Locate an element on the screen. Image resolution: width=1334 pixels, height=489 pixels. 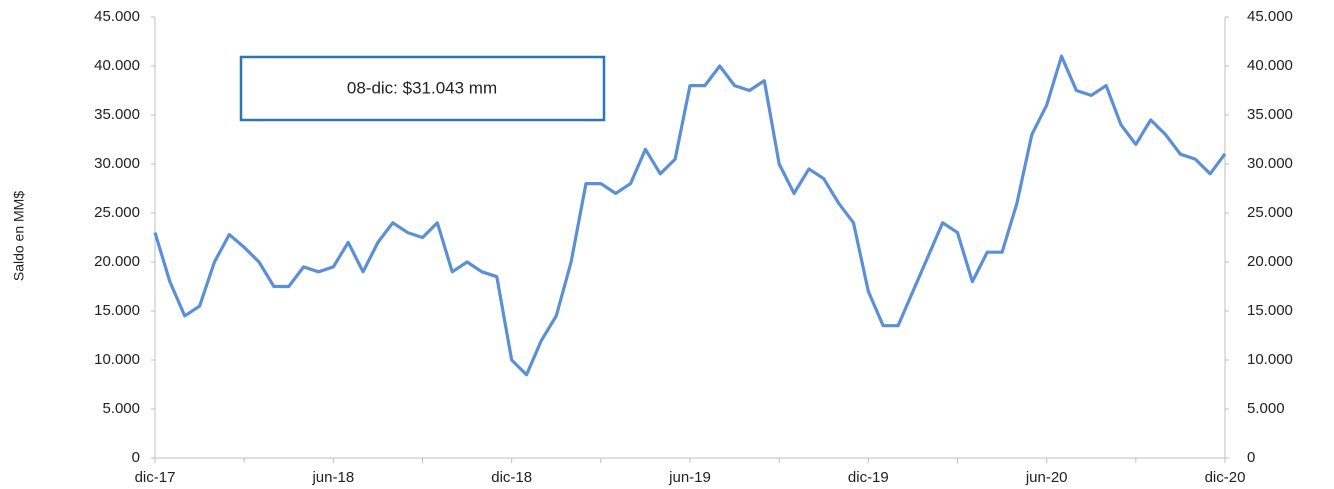
y-tick-label: 45.000 is located at coordinates (117, 16).